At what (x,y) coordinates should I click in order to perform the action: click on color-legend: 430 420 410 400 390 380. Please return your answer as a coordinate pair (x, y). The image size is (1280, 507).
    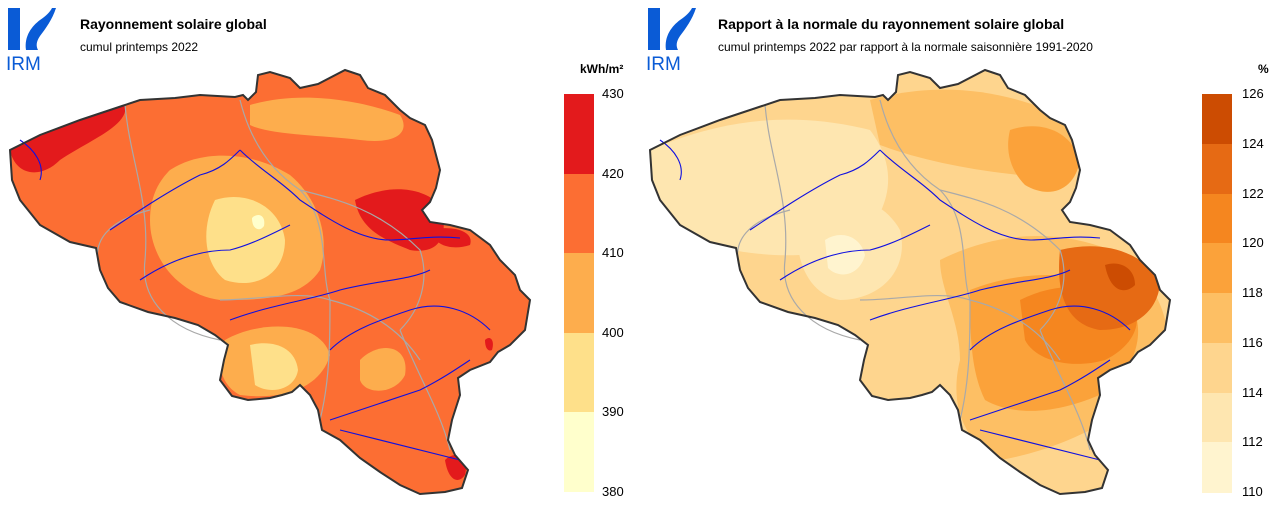
    Looking at the image, I should click on (594, 293).